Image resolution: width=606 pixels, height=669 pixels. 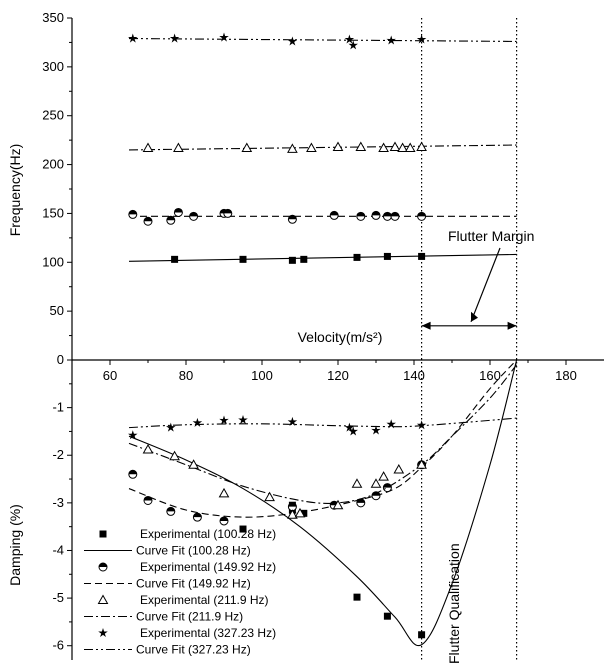 I want to click on x-tick-label: 120, so click(x=338, y=375).